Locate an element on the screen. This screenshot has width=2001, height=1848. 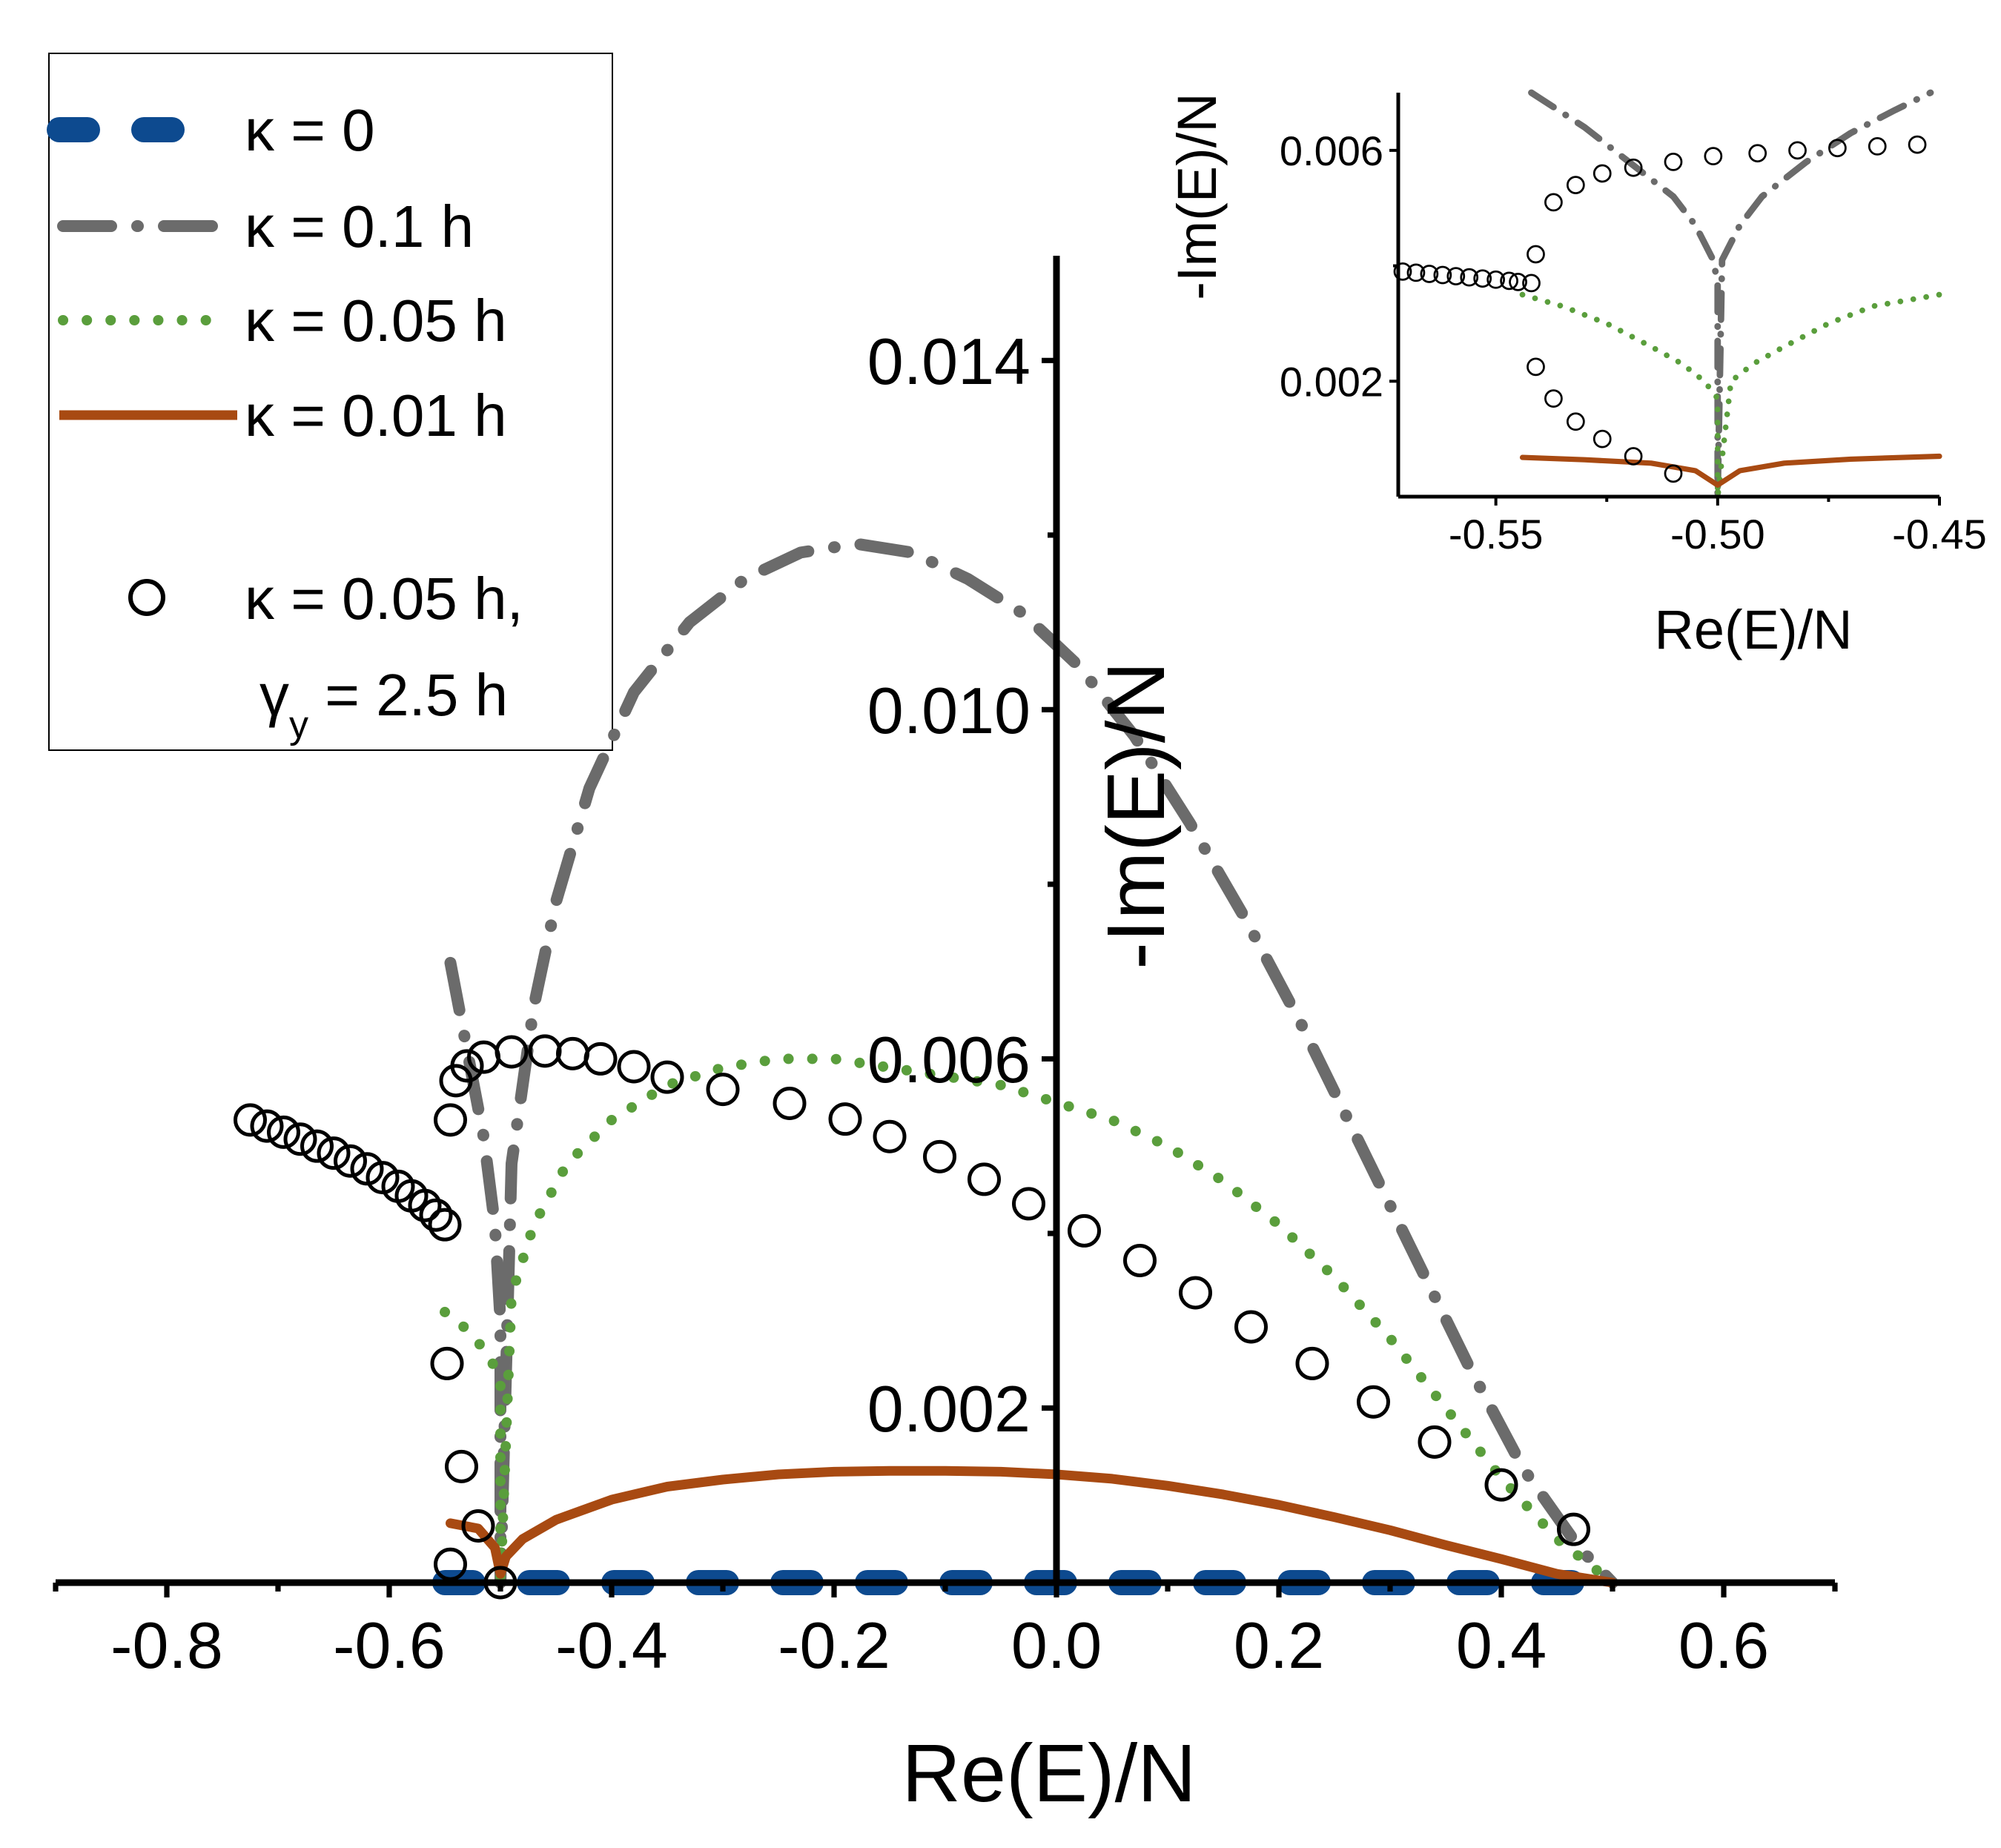
inset-x-tick-label: -0.45 is located at coordinates (1939, 534).